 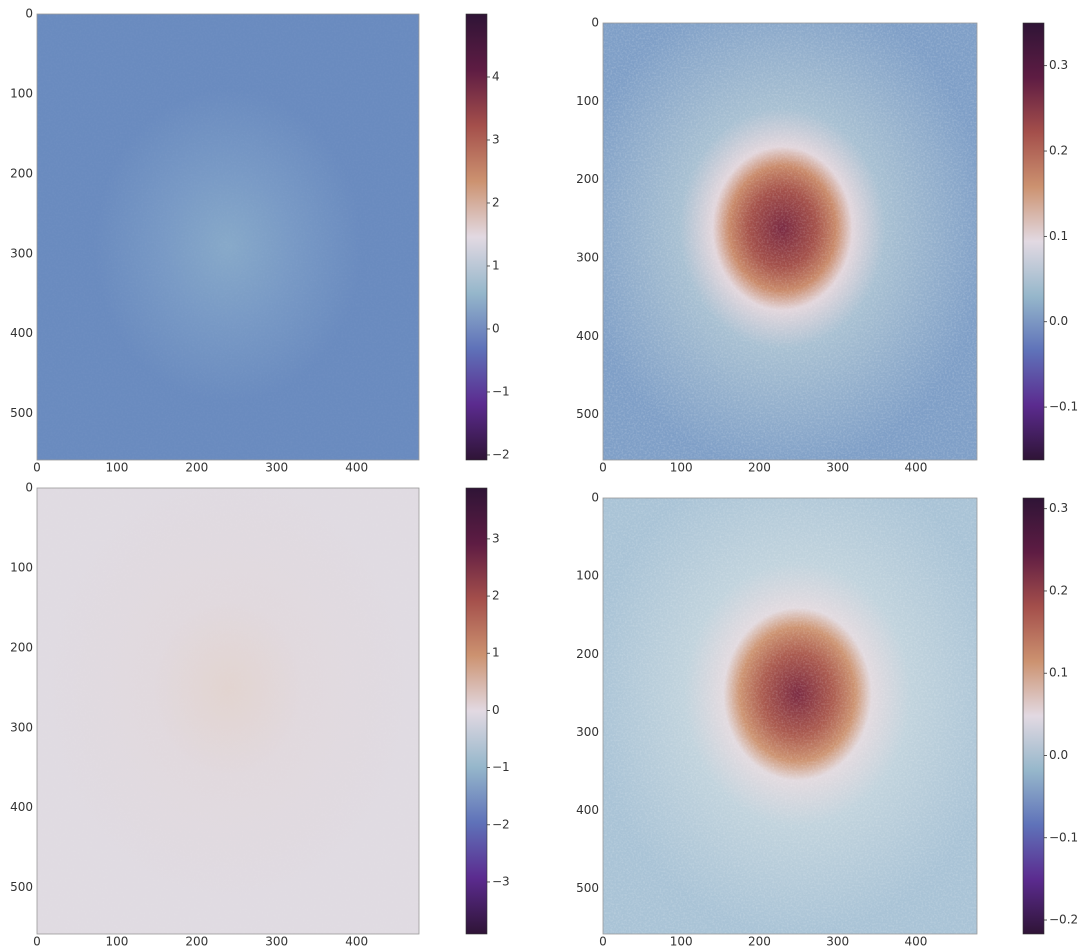 I want to click on colorbar-tick-label: −0.2, so click(x=1063, y=920).